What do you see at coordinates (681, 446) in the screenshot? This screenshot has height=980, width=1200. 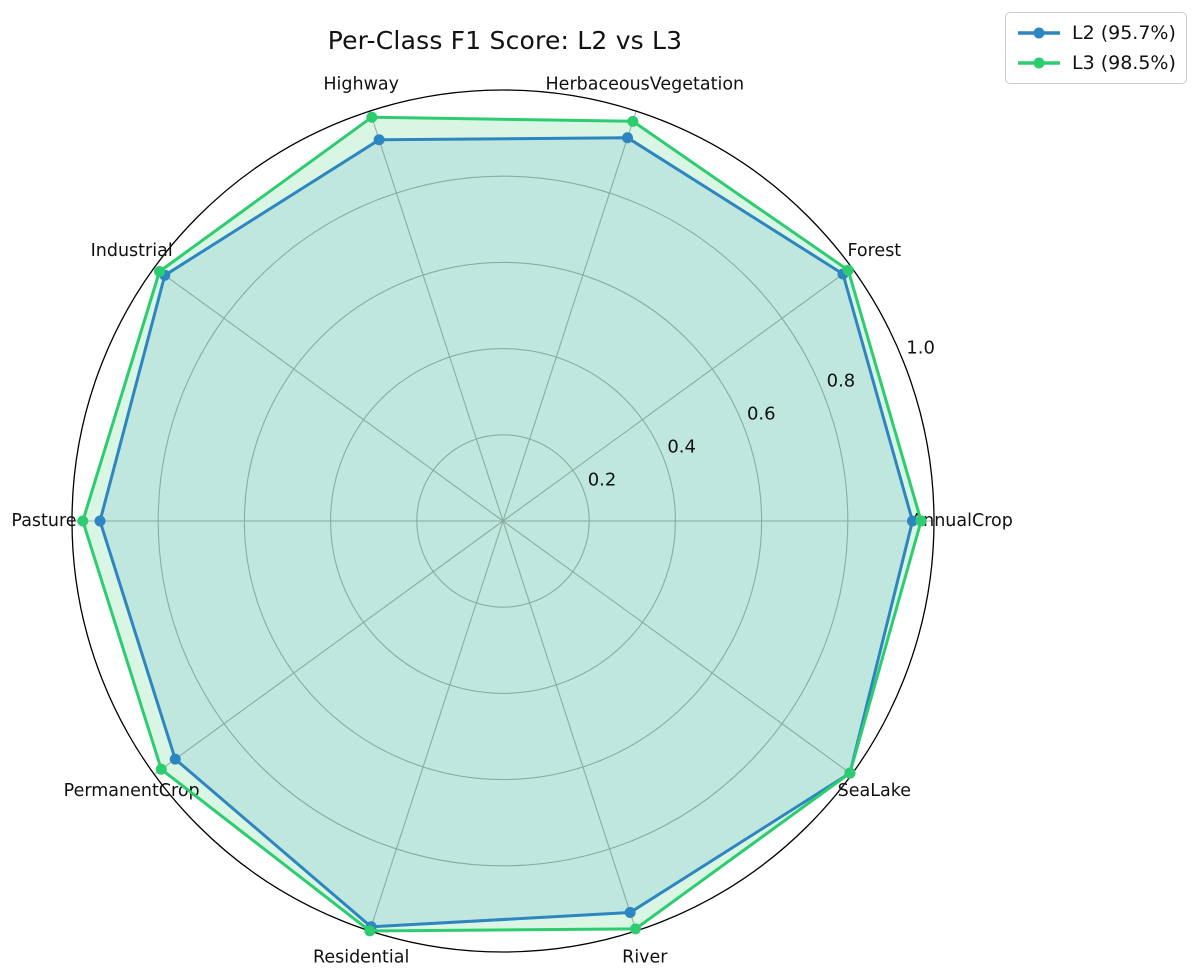 I see `radial-tick-label: 0.4` at bounding box center [681, 446].